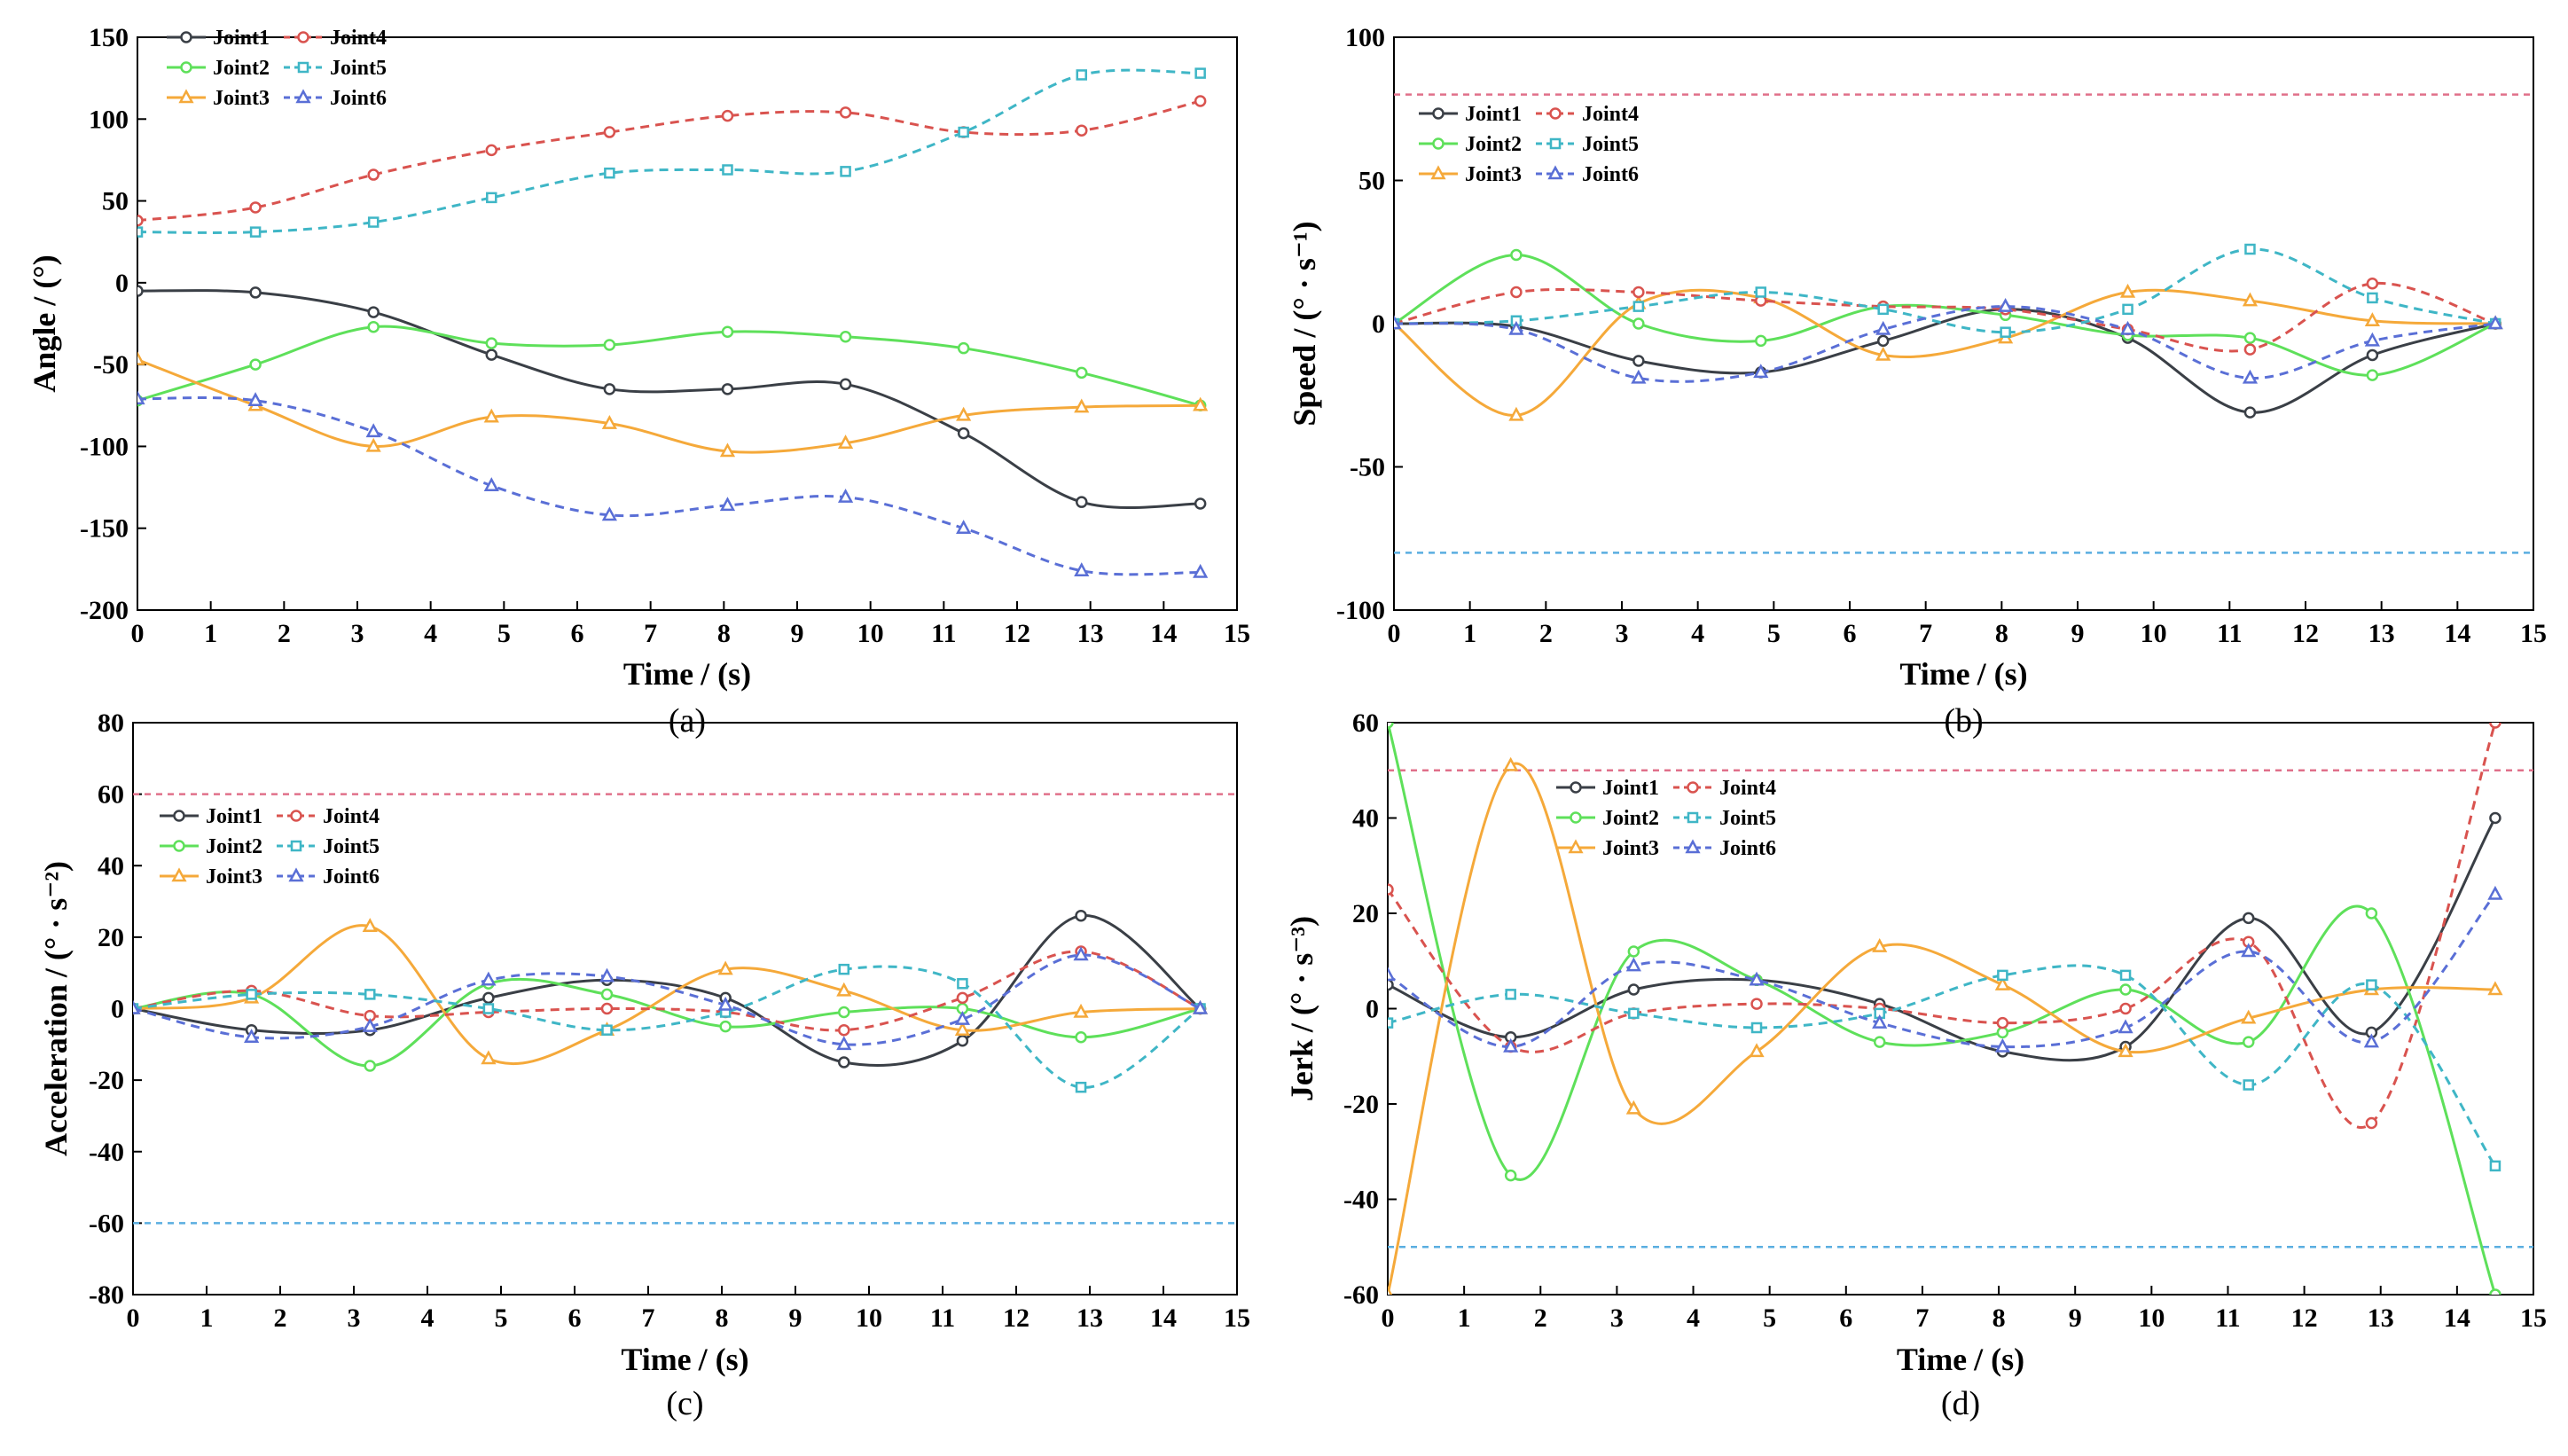  Describe the element at coordinates (1090, 633) in the screenshot. I see `x-tick-label: 13` at that location.